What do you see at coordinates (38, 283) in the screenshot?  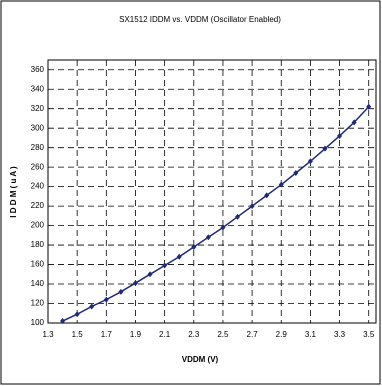 I see `y-tick-label: 140` at bounding box center [38, 283].